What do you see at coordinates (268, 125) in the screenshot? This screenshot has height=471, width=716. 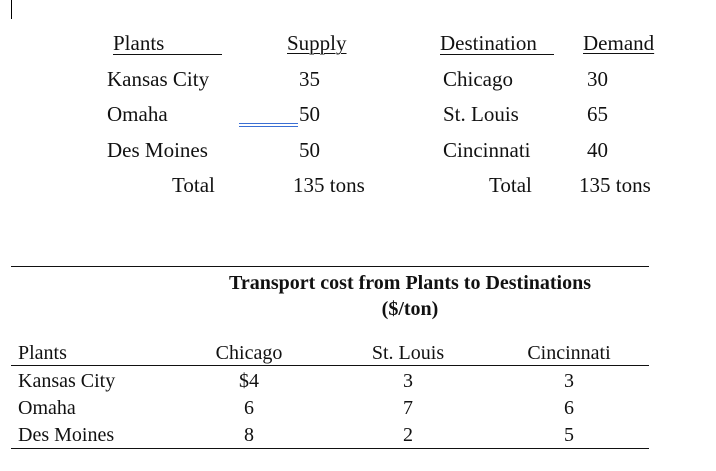 I see `blue-double-underline` at bounding box center [268, 125].